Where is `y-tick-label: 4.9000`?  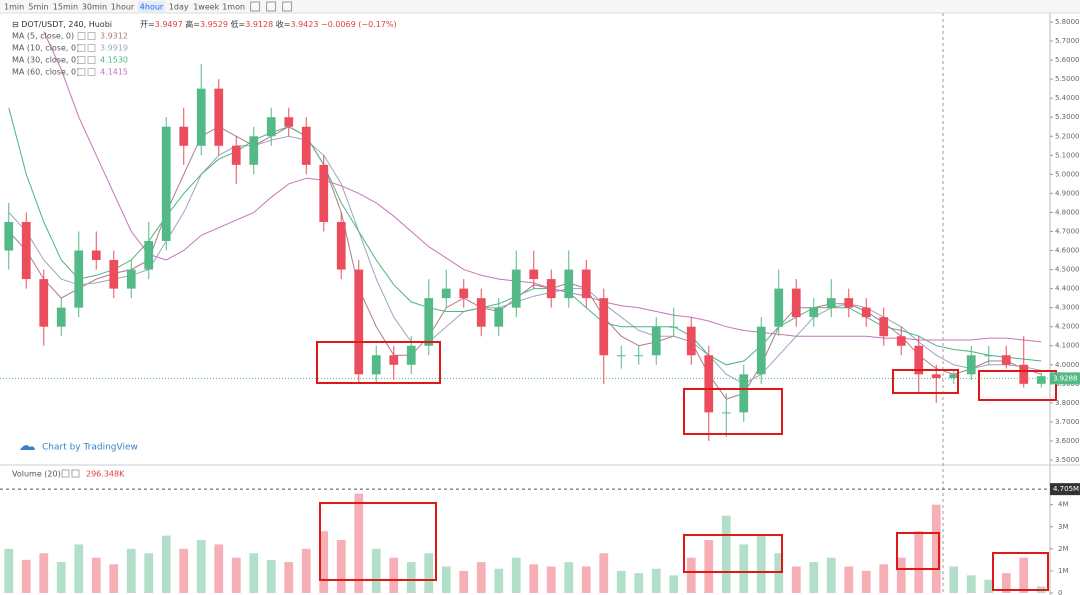
y-tick-label: 4.9000 is located at coordinates (1067, 193).